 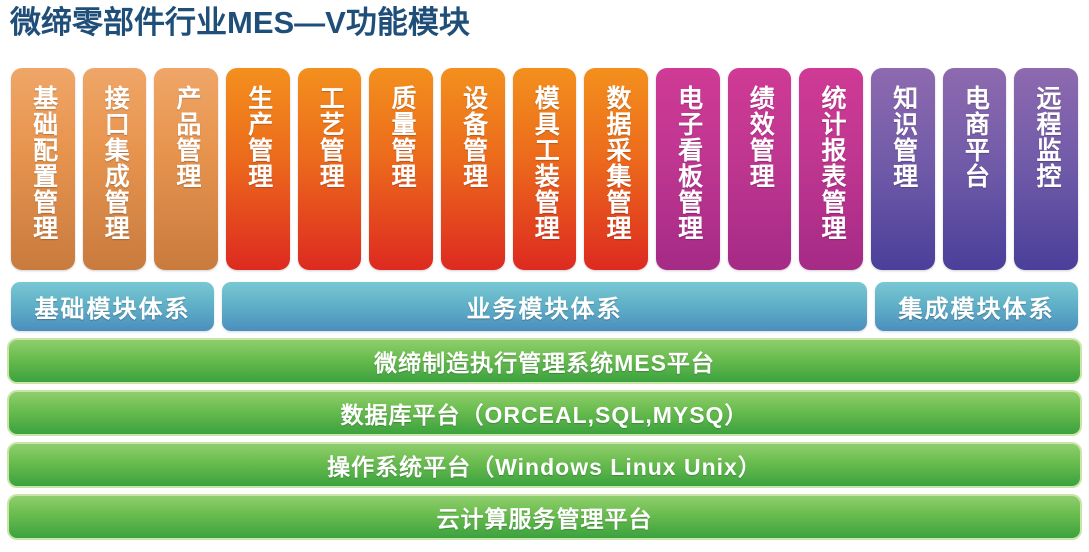 I want to click on module-column: 知识管理, so click(x=903, y=169).